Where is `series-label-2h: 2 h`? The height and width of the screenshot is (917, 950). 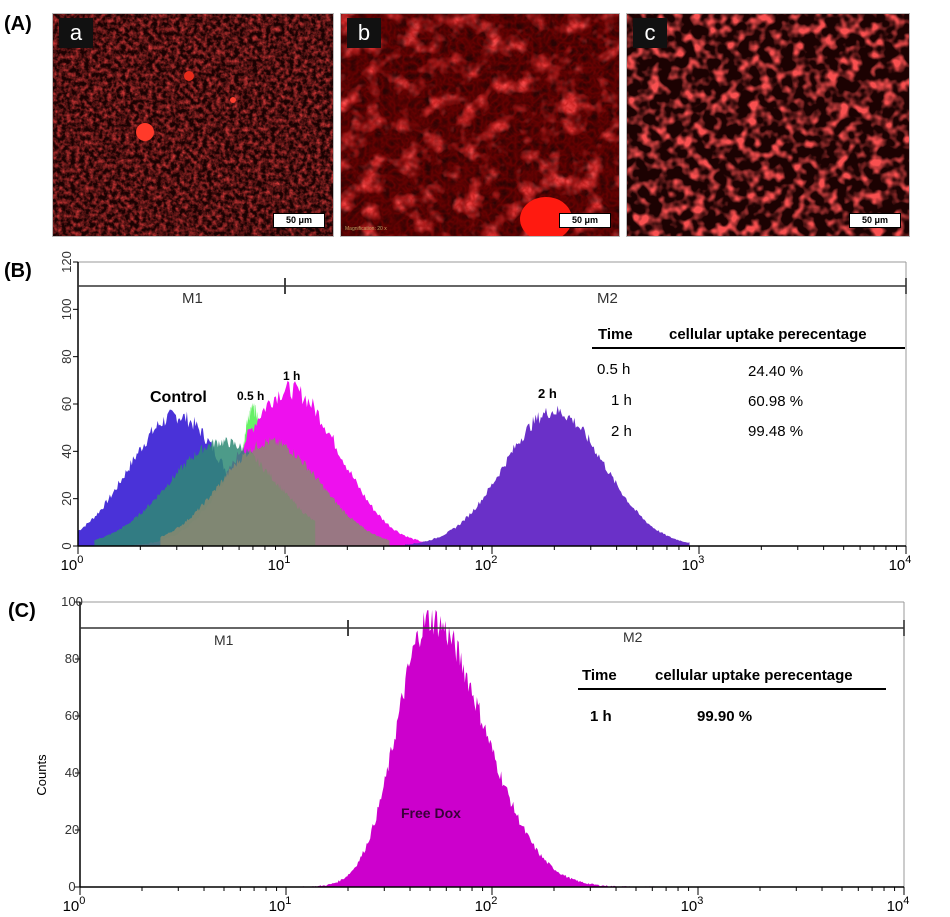 series-label-2h: 2 h is located at coordinates (547, 393).